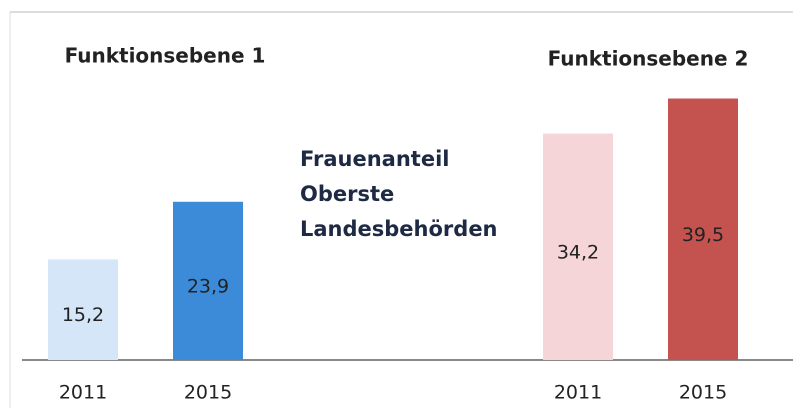 The width and height of the screenshot is (793, 408). What do you see at coordinates (165, 56) in the screenshot?
I see `chart-title: Funktionsebene 1` at bounding box center [165, 56].